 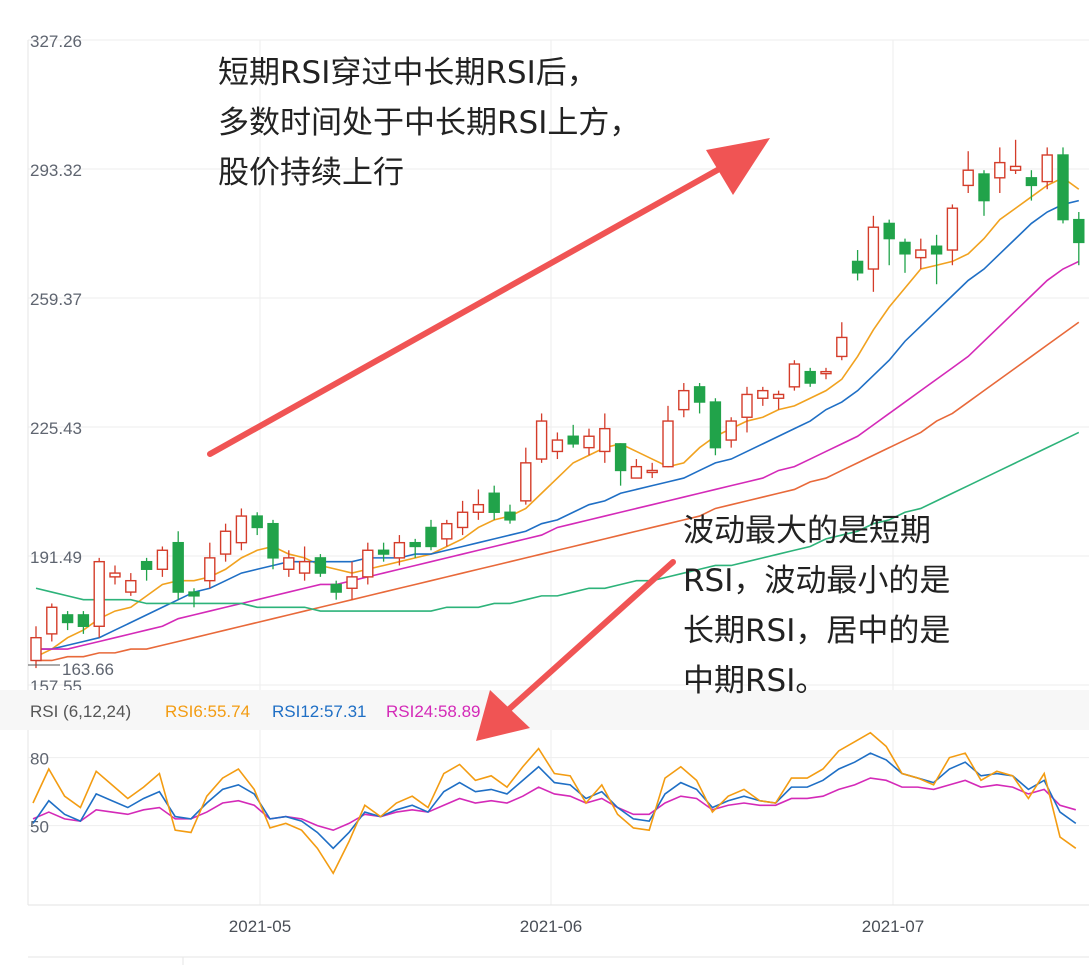 I want to click on x-tick: 2021-06, so click(x=551, y=926).